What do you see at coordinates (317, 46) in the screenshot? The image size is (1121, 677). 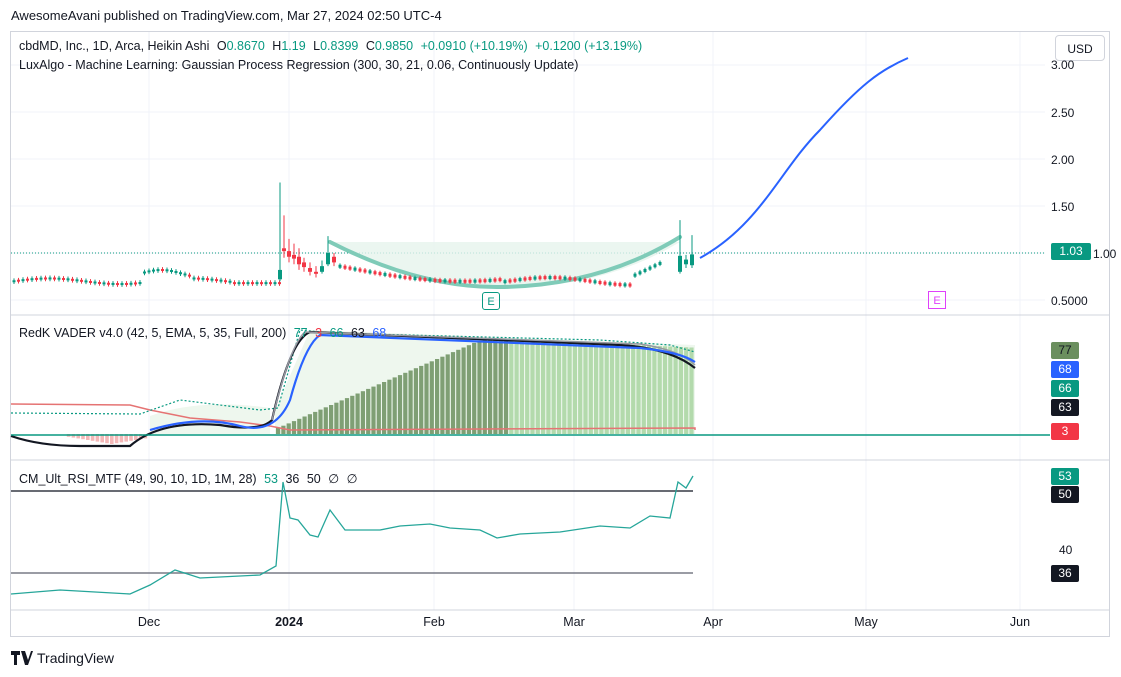 I see `low-label: L` at bounding box center [317, 46].